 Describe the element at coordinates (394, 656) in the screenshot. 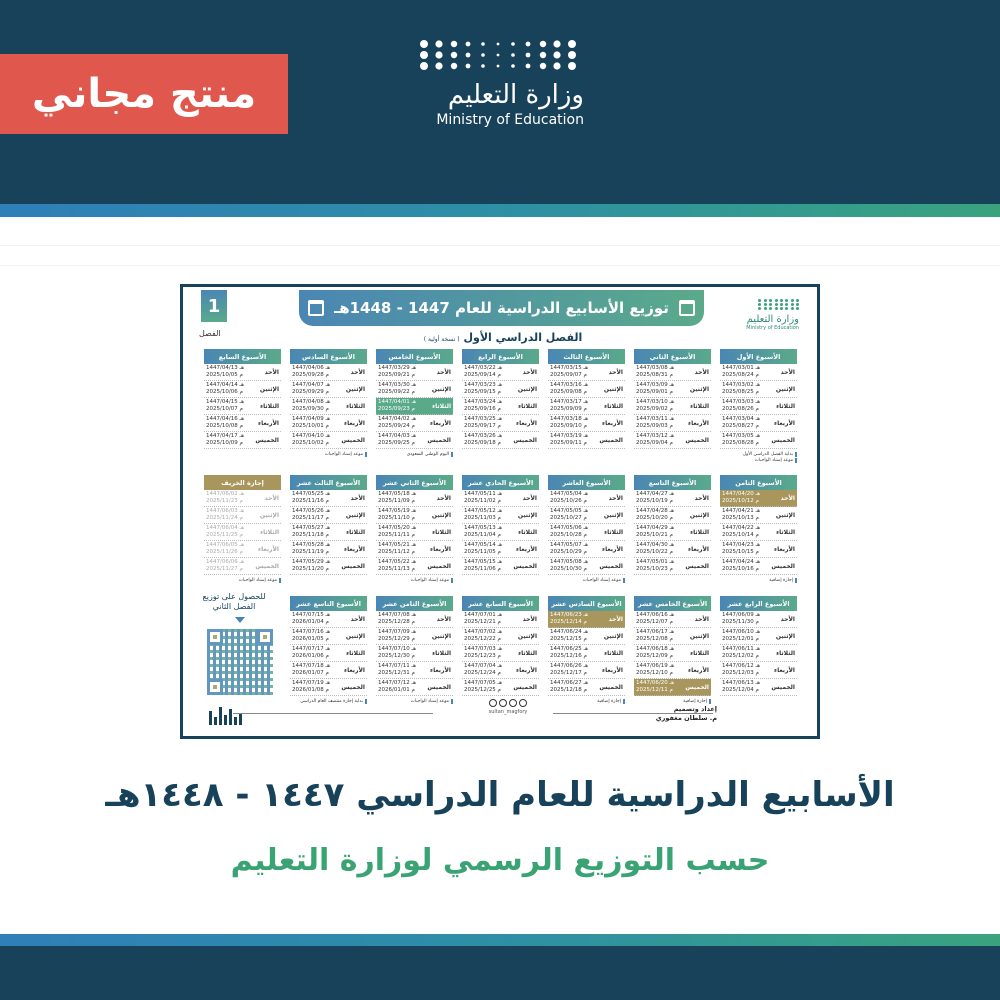

I see `gregorian-date: 2025/12/30` at that location.